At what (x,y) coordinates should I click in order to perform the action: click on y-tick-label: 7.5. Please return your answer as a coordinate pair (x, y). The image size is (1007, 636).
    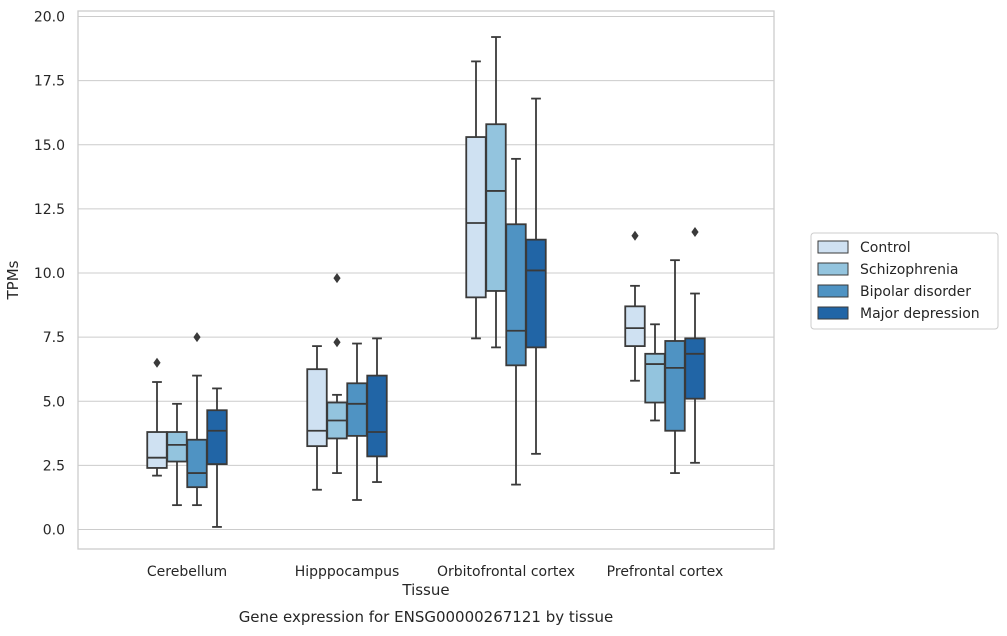
    Looking at the image, I should click on (54, 338).